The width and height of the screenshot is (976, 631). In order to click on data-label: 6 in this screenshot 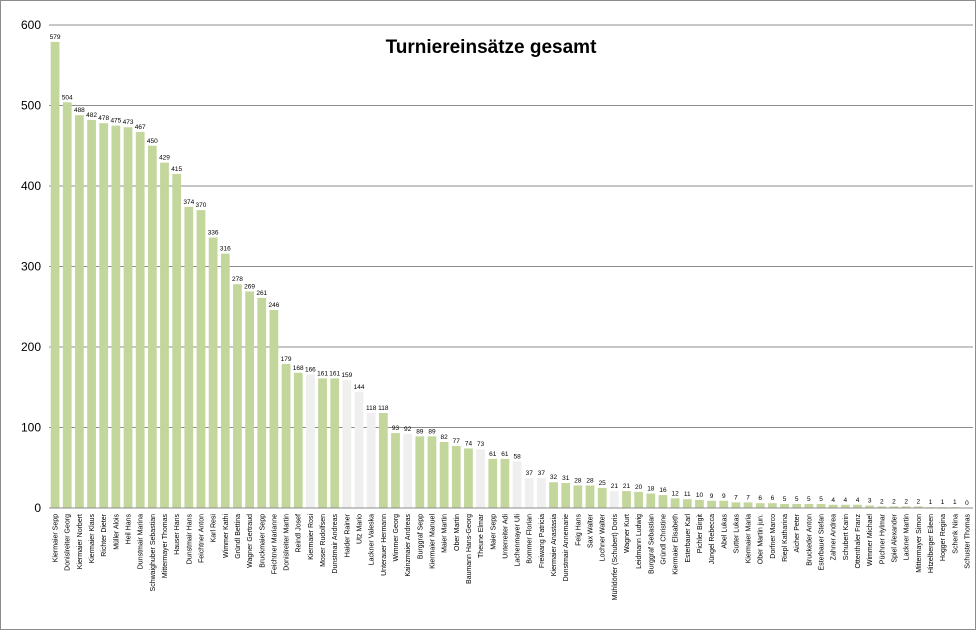, I will do `click(773, 498)`.